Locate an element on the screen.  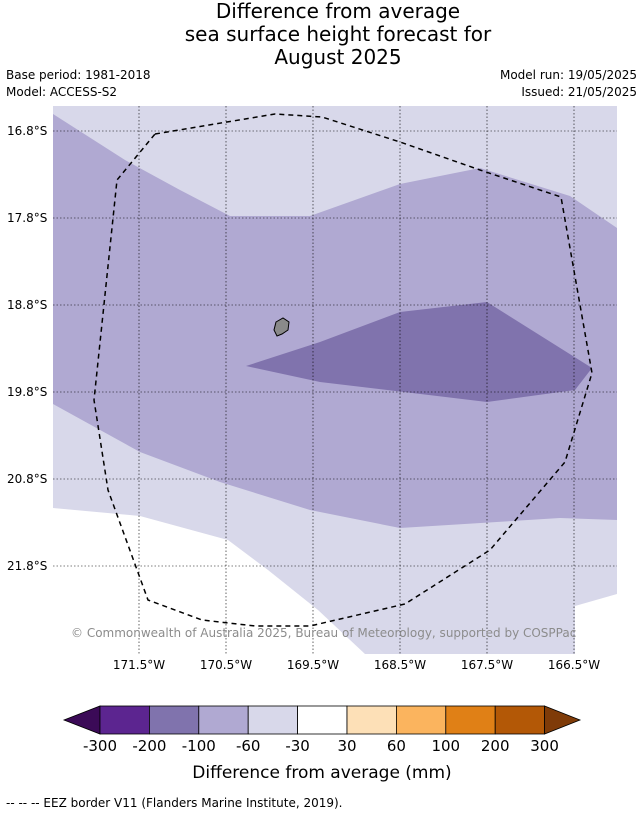
colorbar-extend-high is located at coordinates (563, 720).